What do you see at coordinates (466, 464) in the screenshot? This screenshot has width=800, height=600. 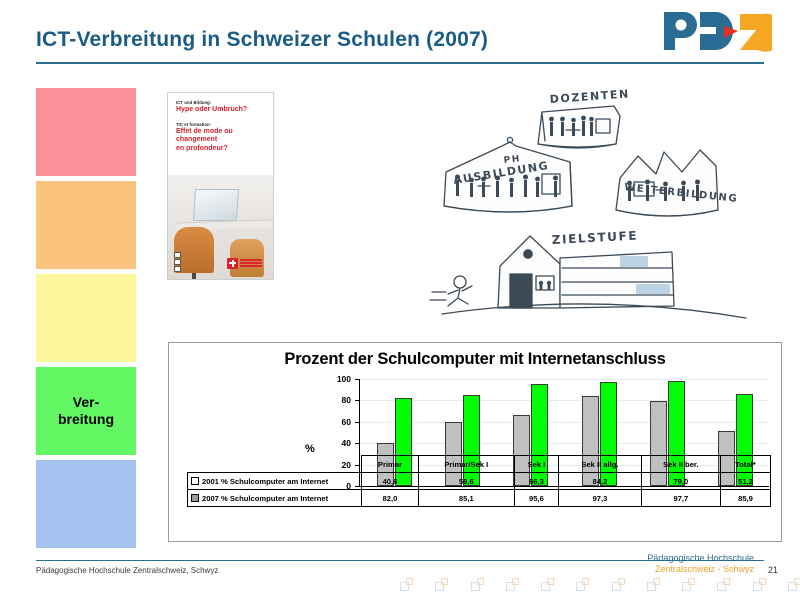 I see `table-category-header: Primar/Sek I` at bounding box center [466, 464].